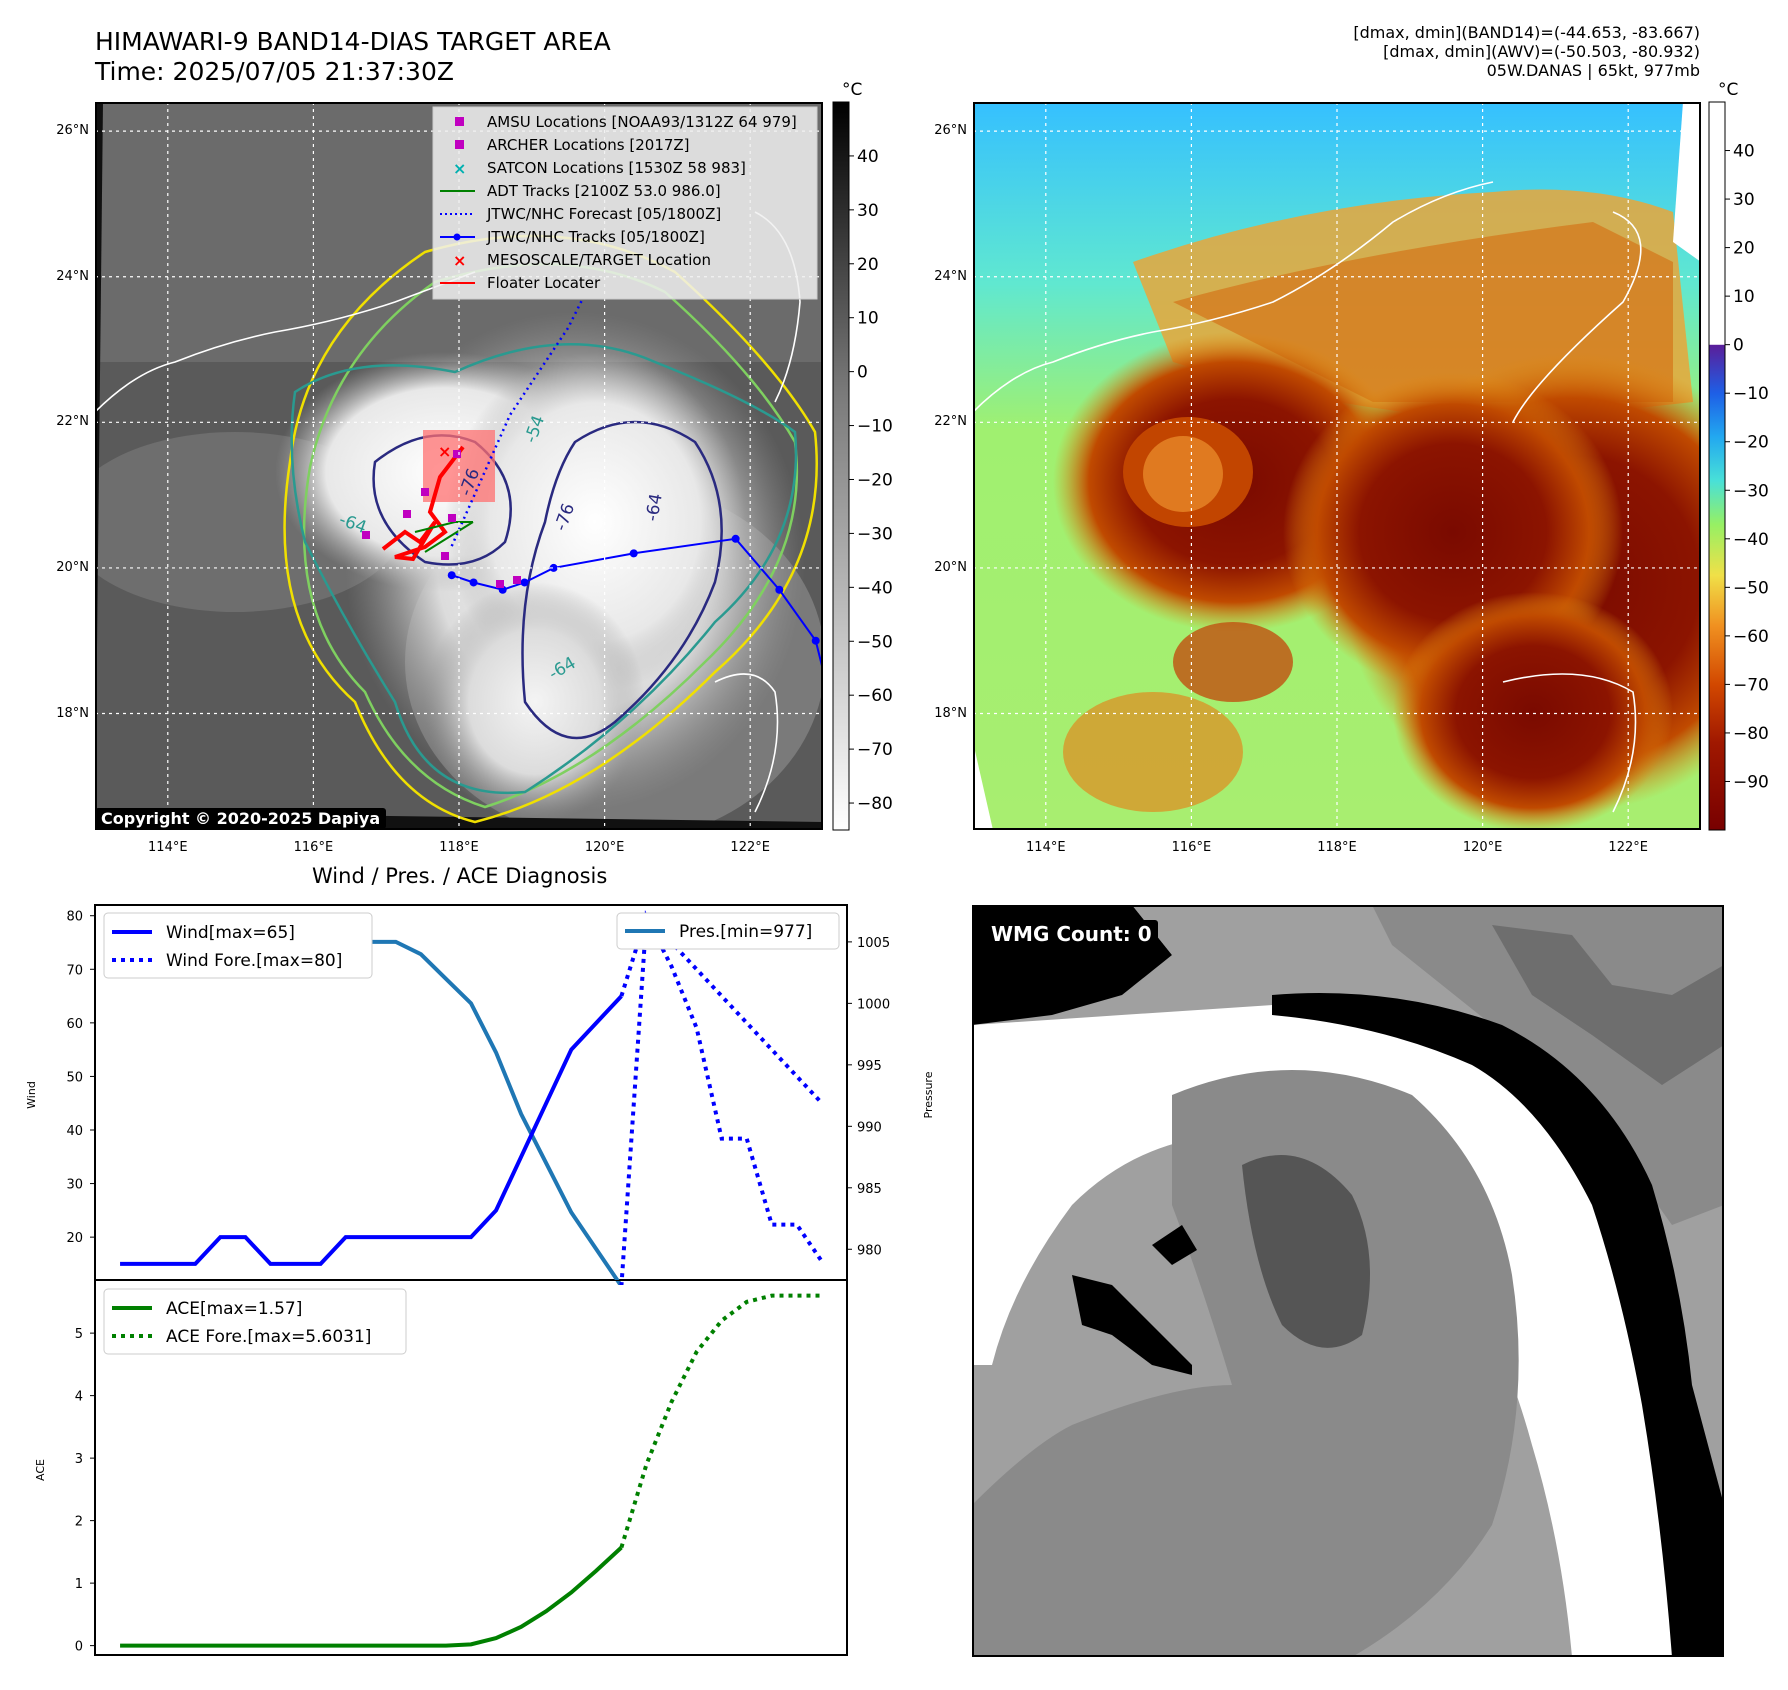  Describe the element at coordinates (72, 567) in the screenshot. I see `lat-tick-label: 20°N` at that location.